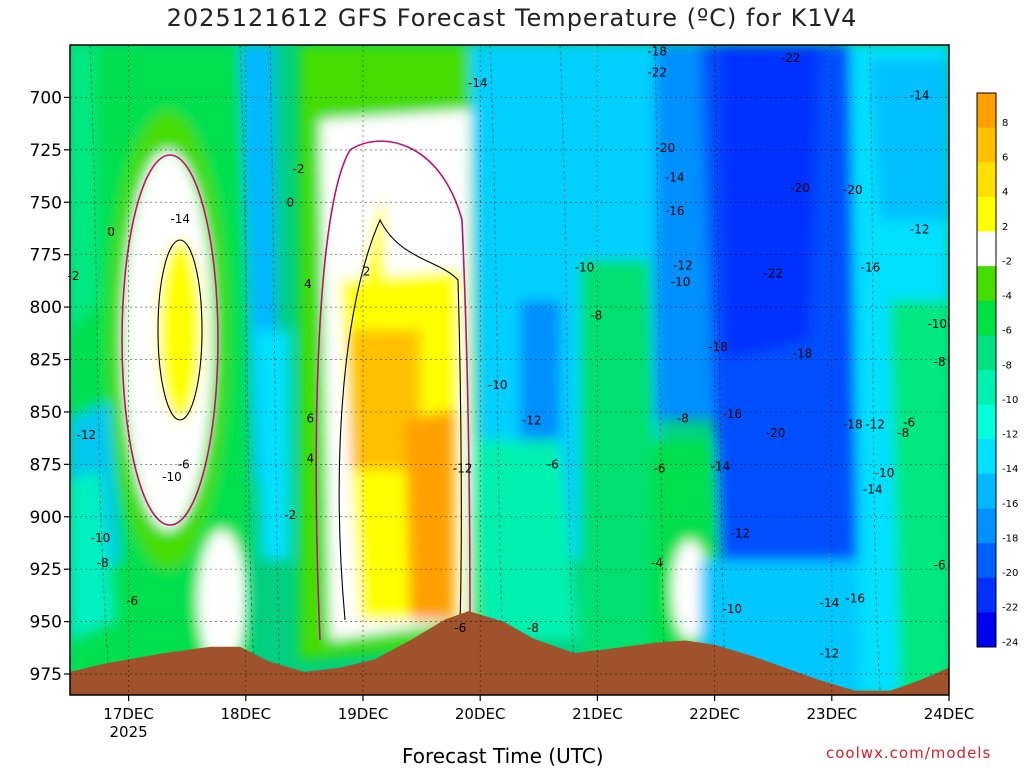  I want to click on colorbar-frame, so click(986, 370).